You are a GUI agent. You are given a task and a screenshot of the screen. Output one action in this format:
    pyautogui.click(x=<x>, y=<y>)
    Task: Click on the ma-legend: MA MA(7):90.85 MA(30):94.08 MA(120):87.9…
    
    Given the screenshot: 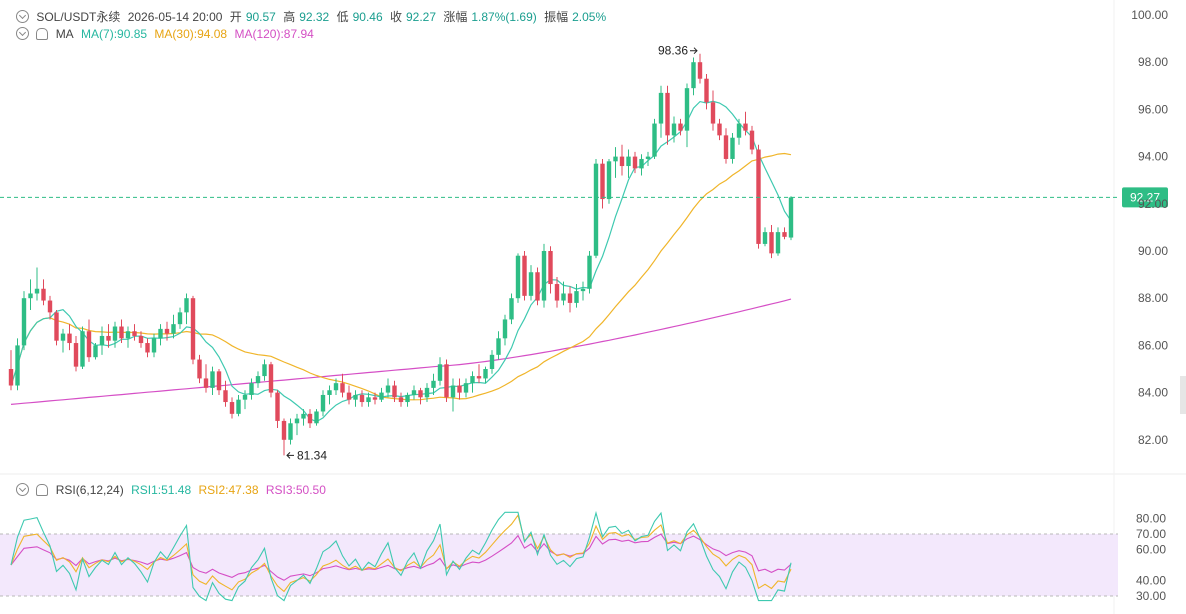 What is the action you would take?
    pyautogui.click(x=167, y=34)
    